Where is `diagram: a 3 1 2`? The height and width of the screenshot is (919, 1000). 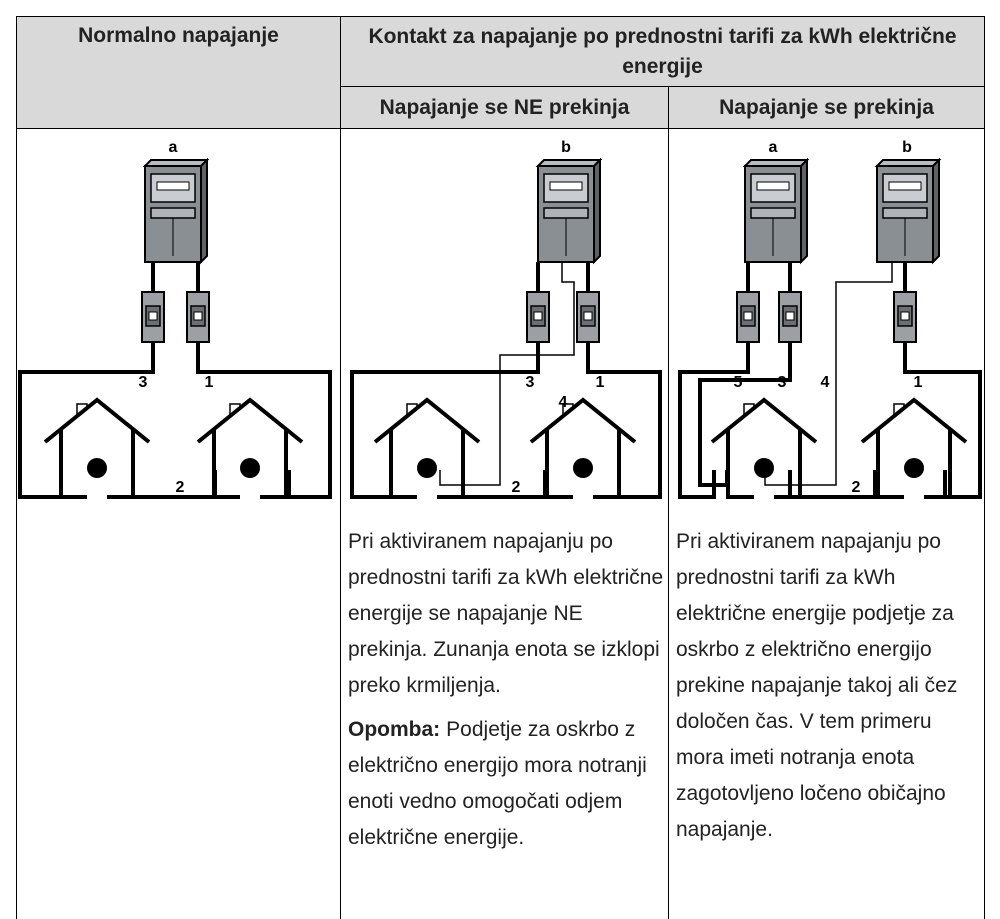 diagram: a 3 1 2 is located at coordinates (175, 318).